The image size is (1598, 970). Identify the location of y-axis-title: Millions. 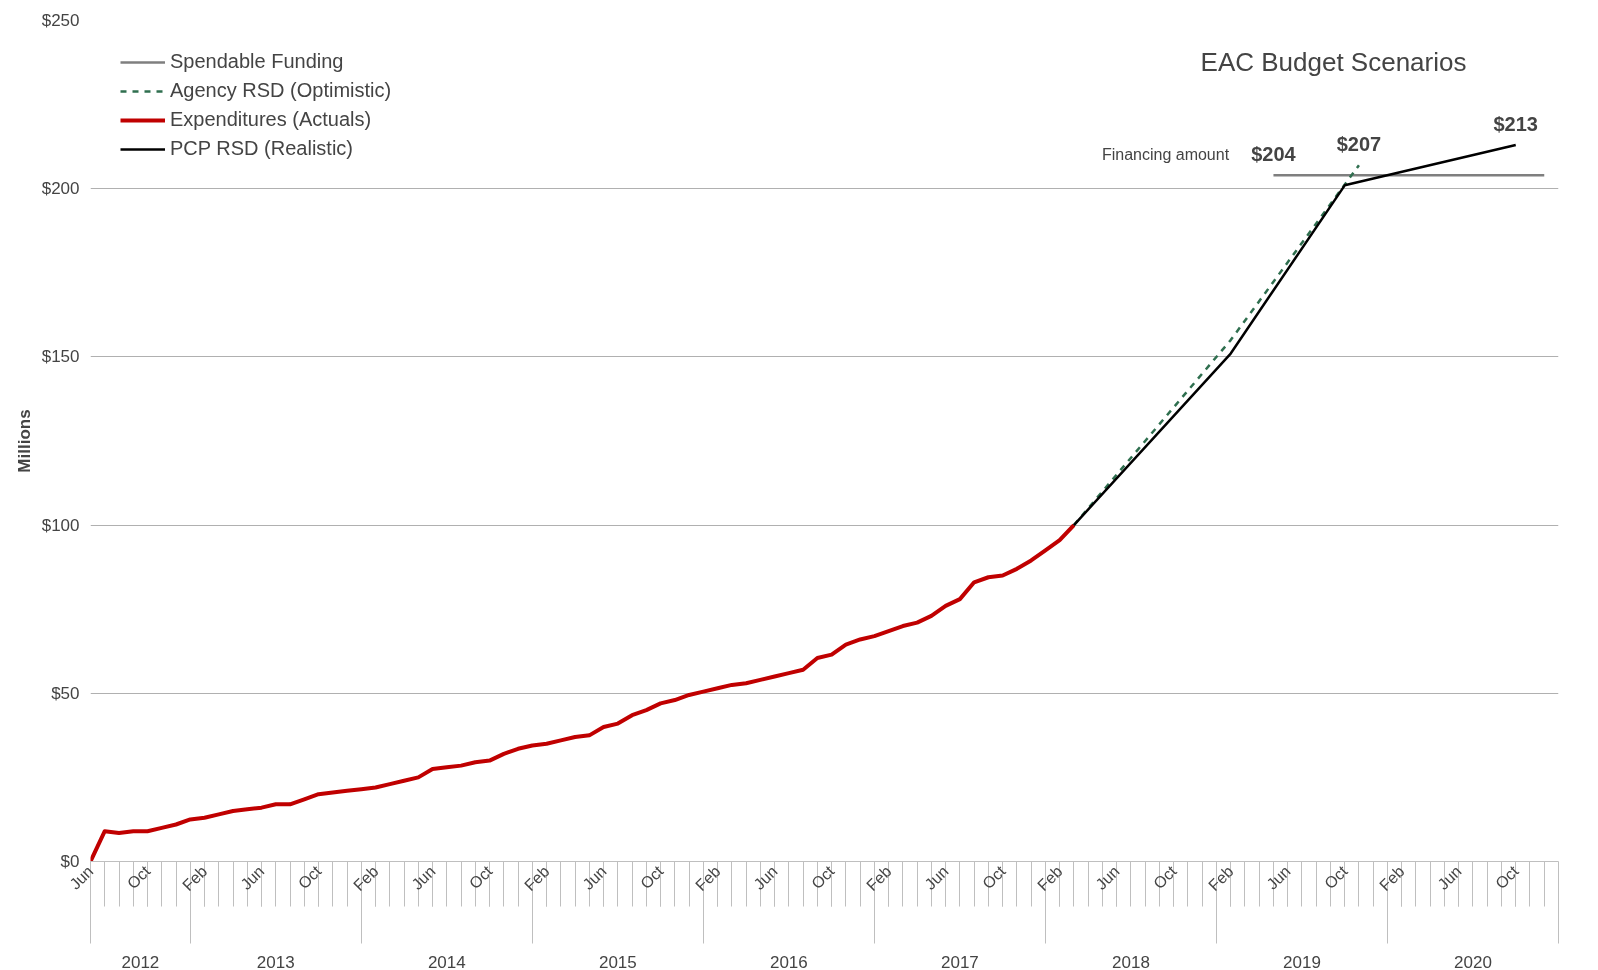
(24, 441).